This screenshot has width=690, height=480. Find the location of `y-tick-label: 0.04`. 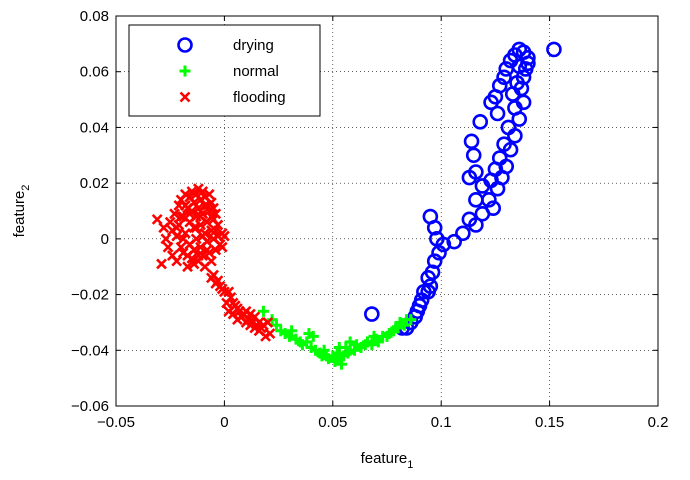

y-tick-label: 0.04 is located at coordinates (94, 127).